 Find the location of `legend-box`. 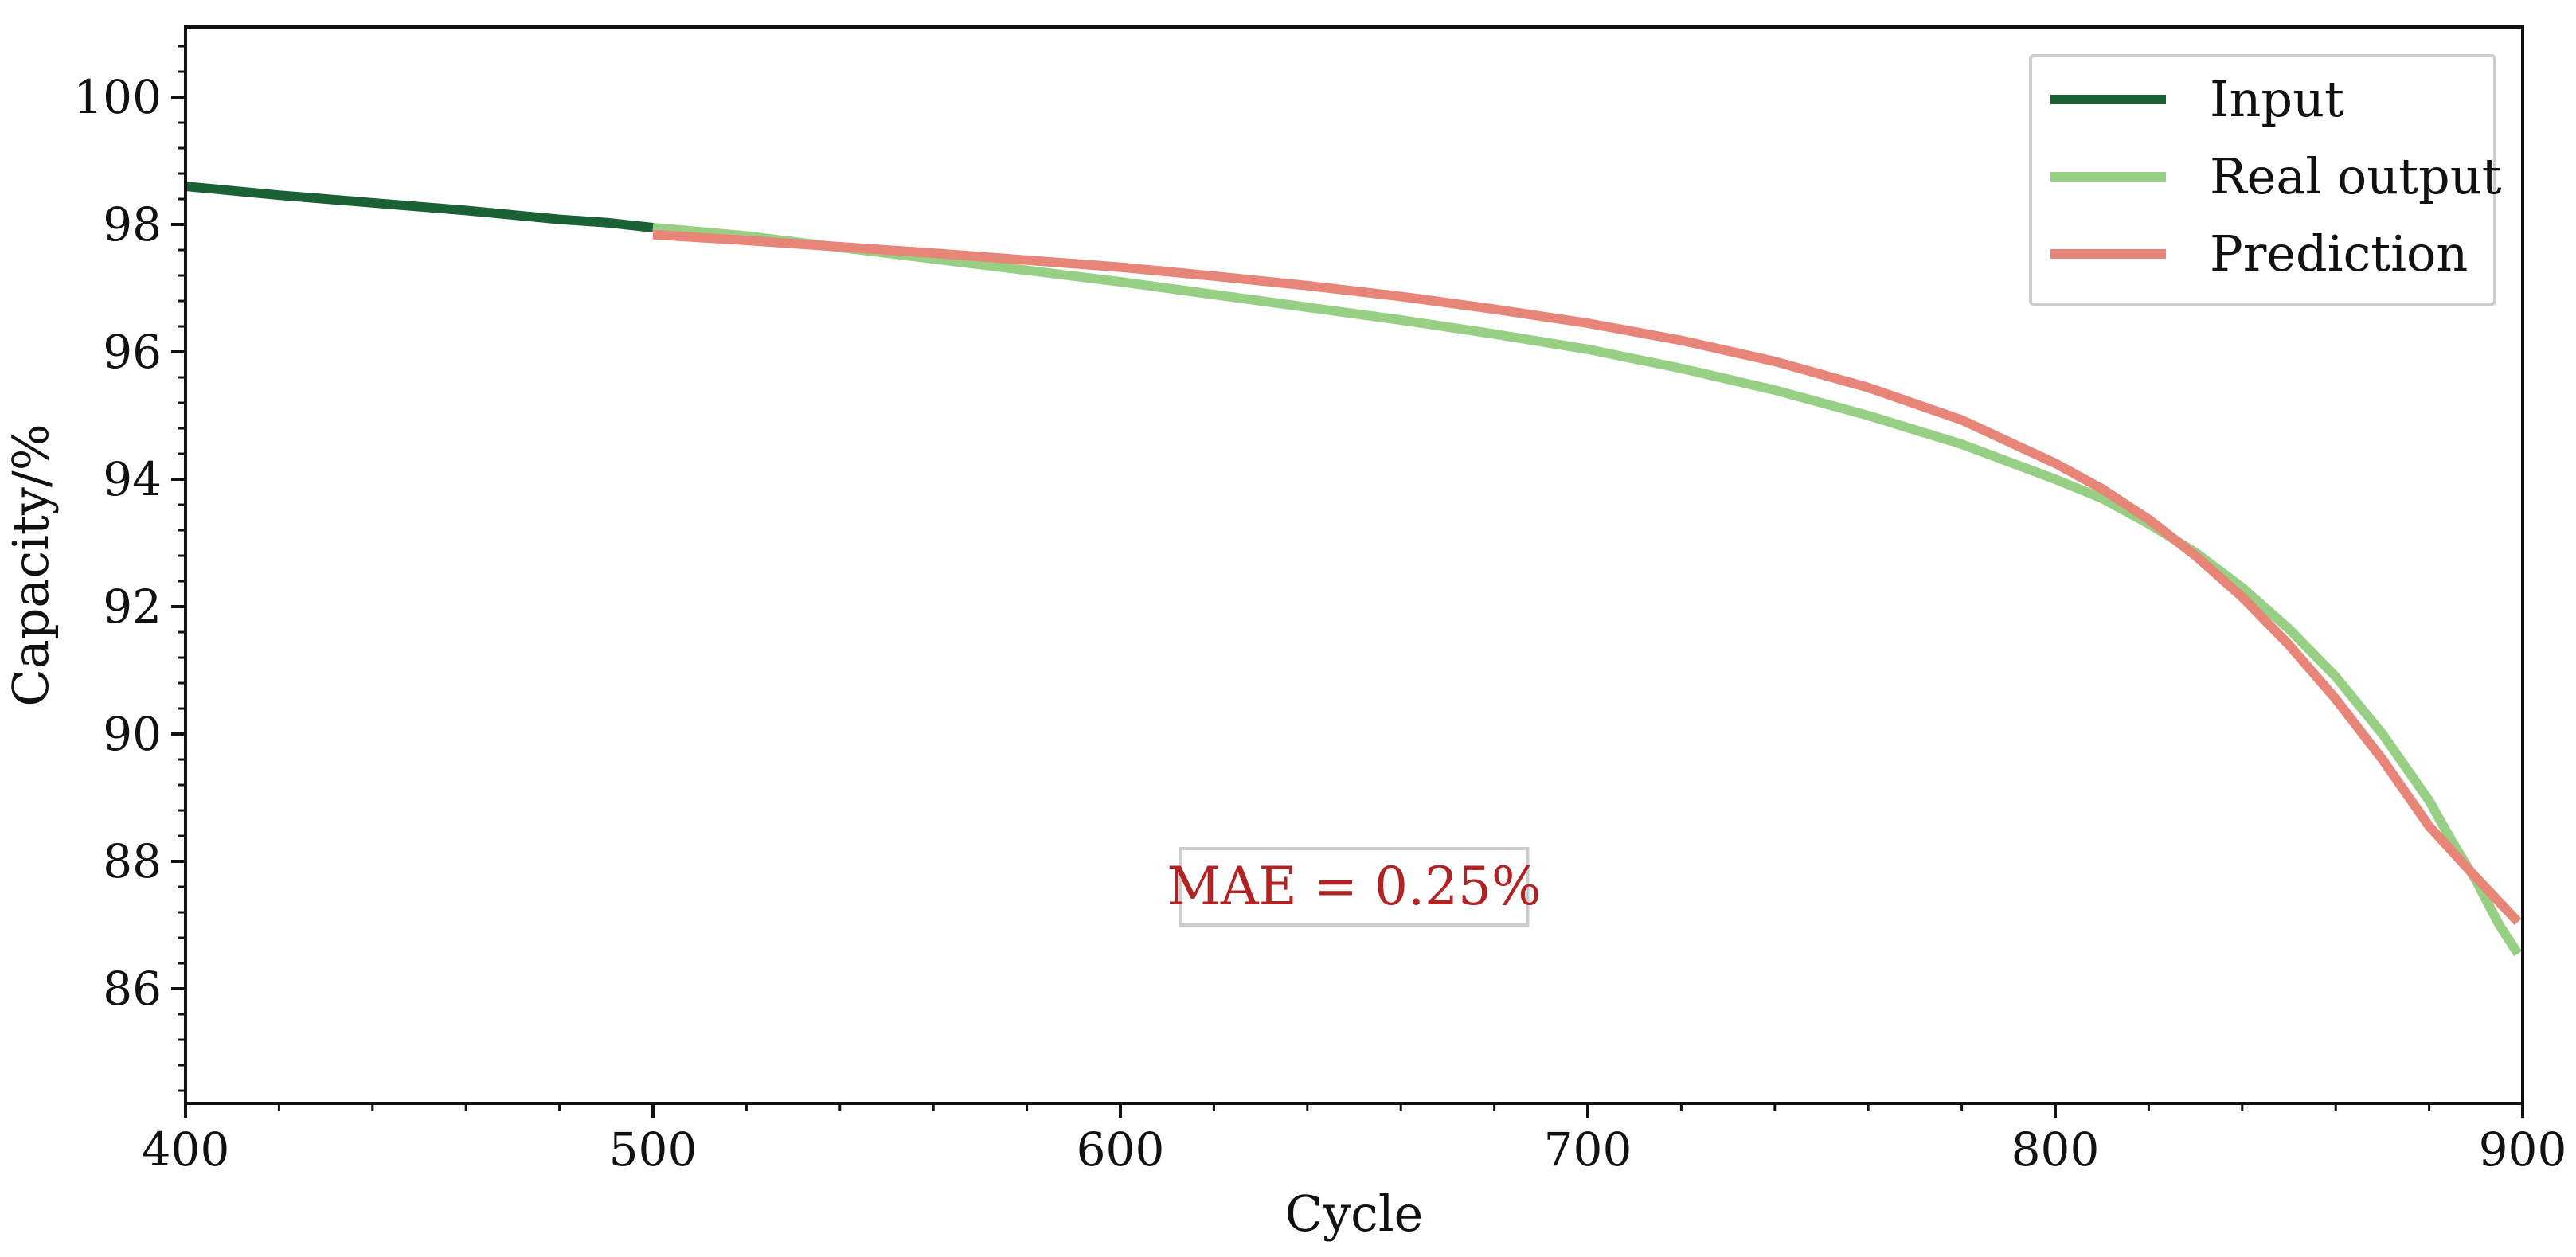

legend-box is located at coordinates (2262, 180).